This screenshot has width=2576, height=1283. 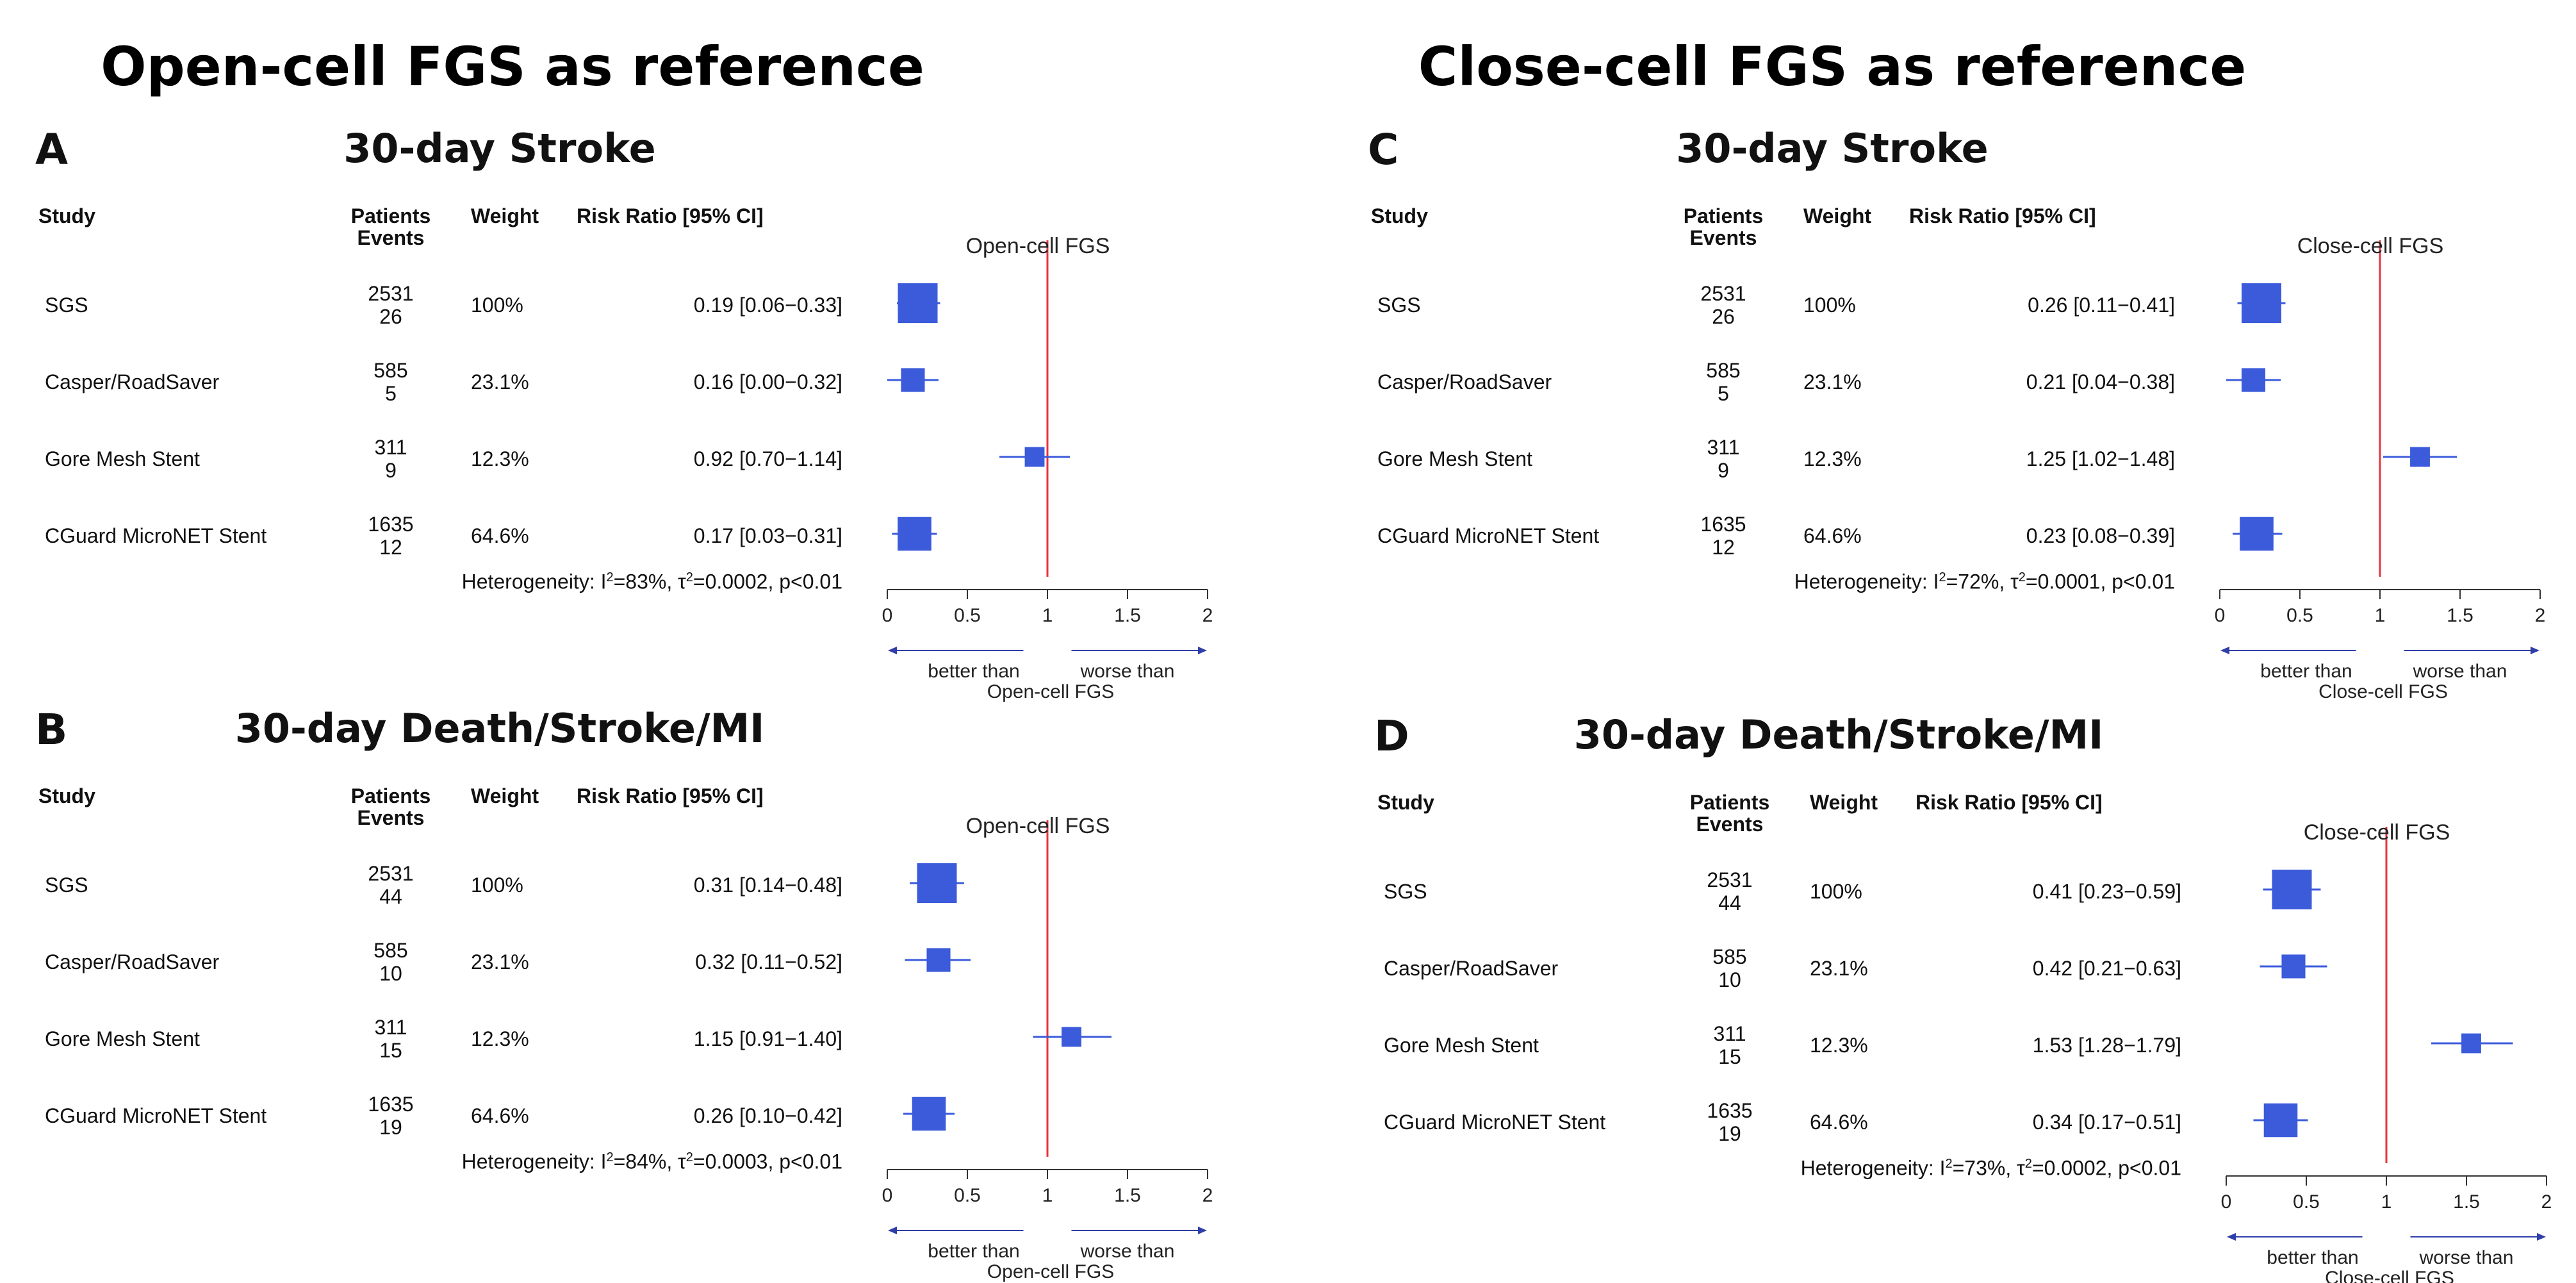 I want to click on risk-ratio-value: 0.31 [0.14−0.48], so click(x=768, y=885).